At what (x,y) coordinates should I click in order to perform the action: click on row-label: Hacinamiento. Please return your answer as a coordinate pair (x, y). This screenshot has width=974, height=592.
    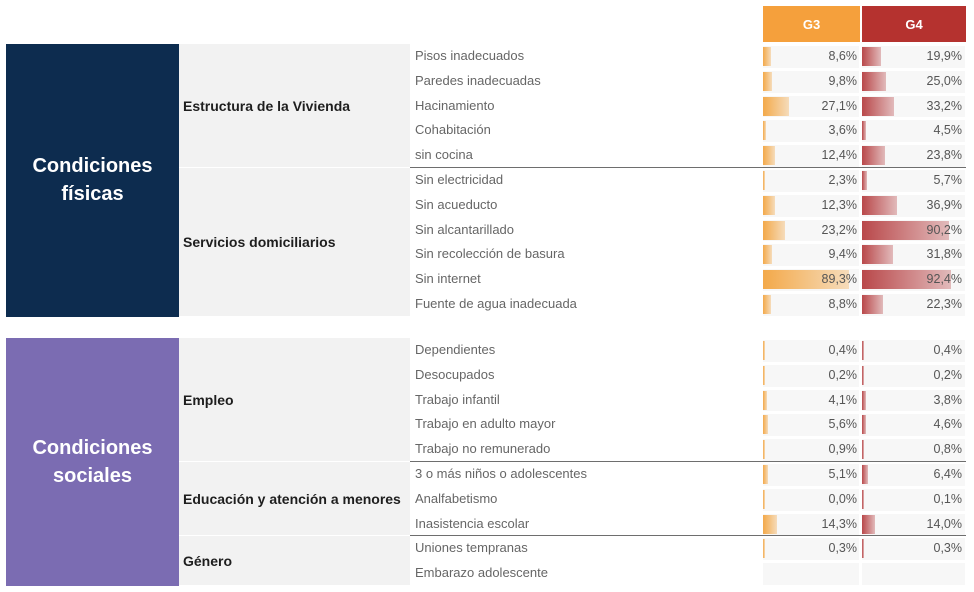
    Looking at the image, I should click on (455, 105).